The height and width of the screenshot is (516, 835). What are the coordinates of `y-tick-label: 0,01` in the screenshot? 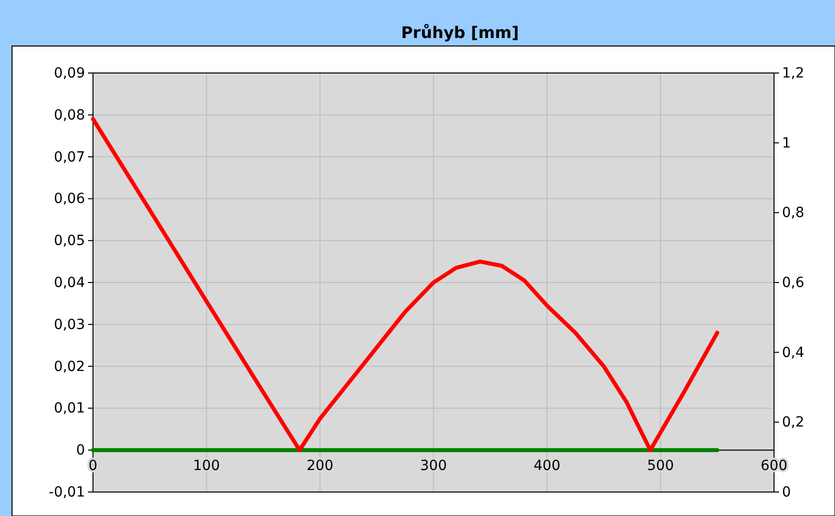 It's located at (69, 408).